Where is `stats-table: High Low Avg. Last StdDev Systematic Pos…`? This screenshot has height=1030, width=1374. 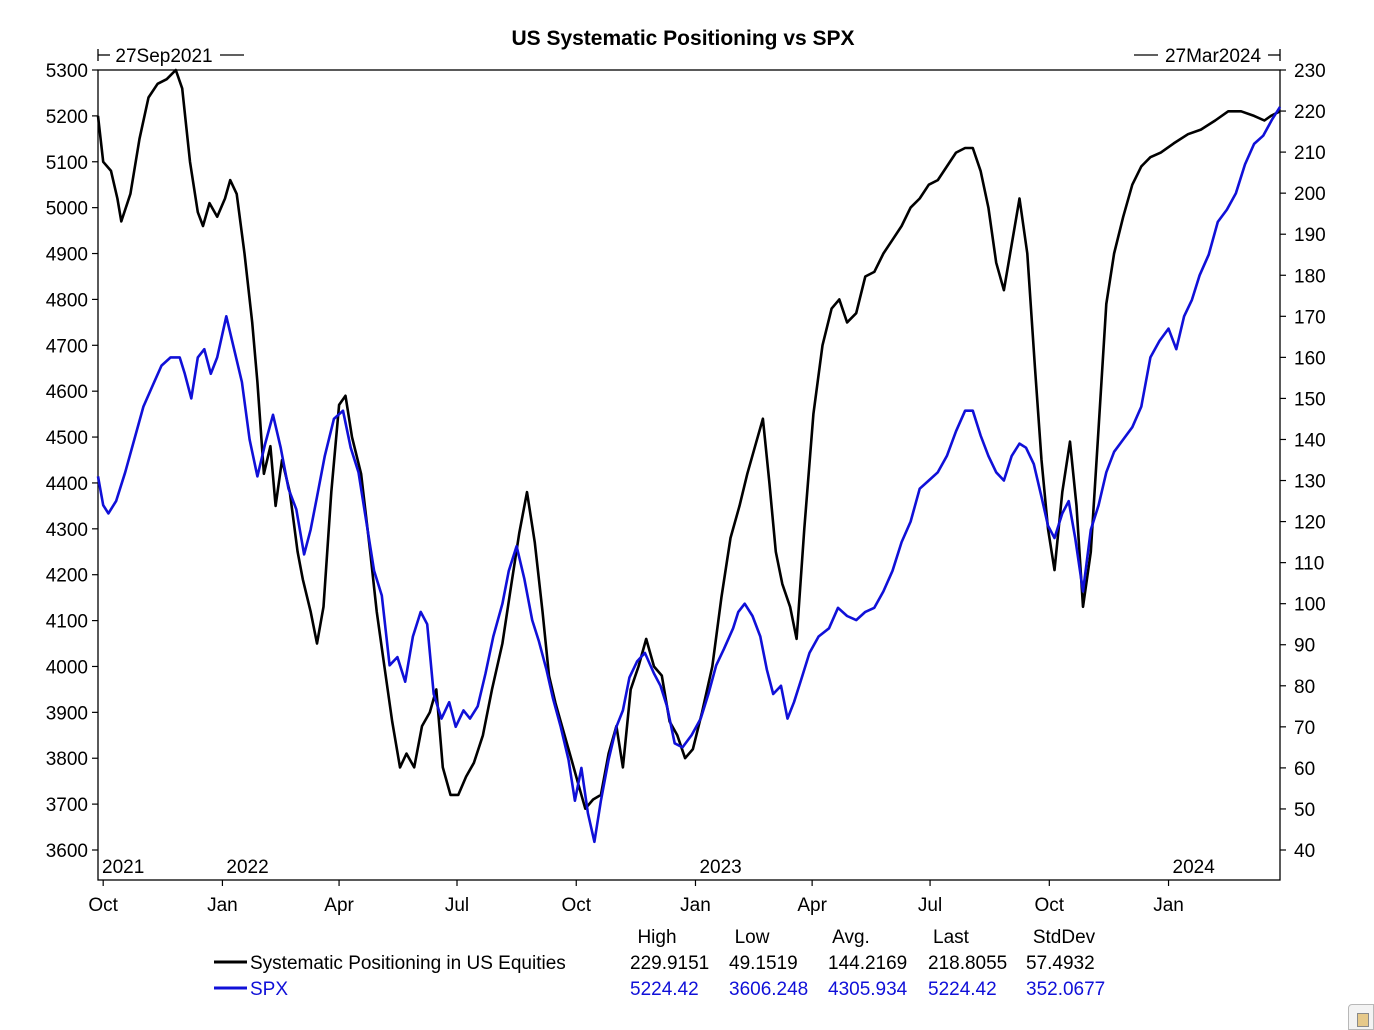 stats-table: High Low Avg. Last StdDev Systematic Pos… is located at coordinates (659, 963).